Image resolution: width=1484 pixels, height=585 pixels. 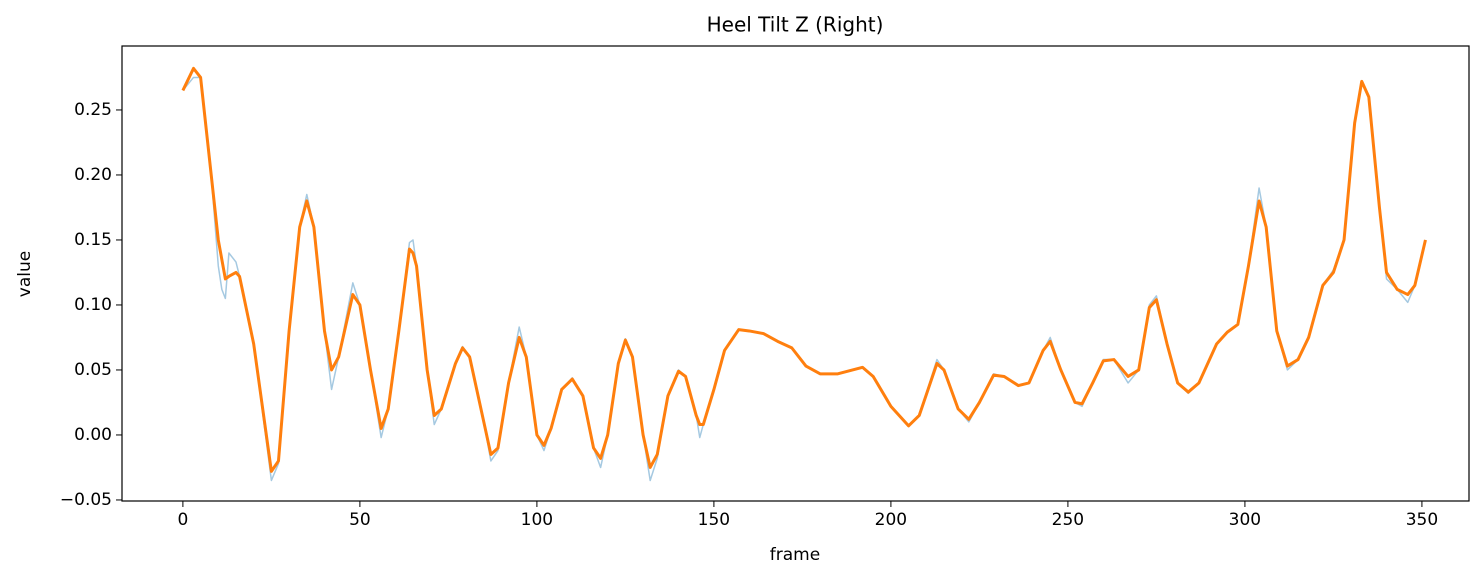 I want to click on x-axis-label: frame, so click(x=795, y=555).